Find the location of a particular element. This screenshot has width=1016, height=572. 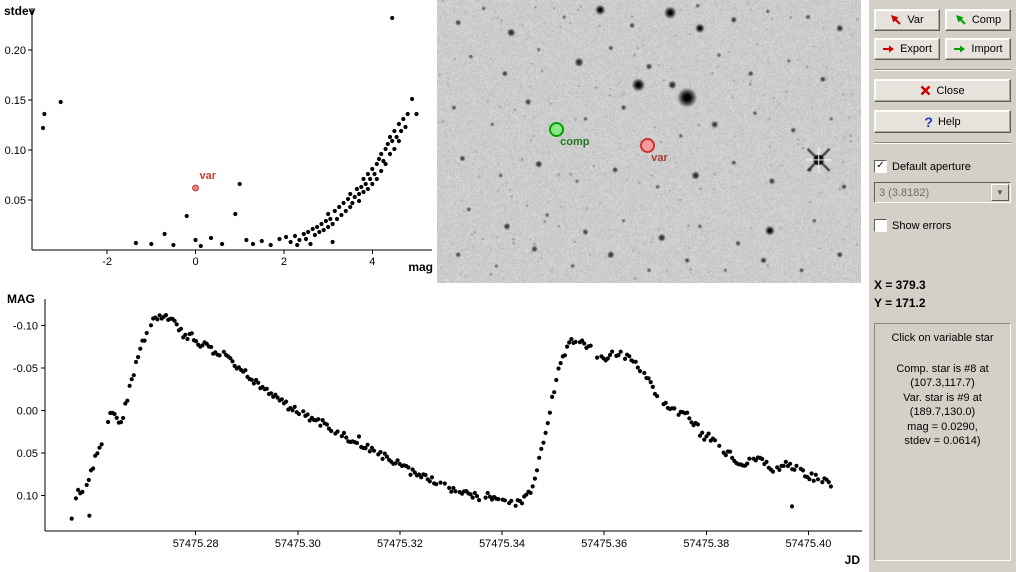

control-panel: Var Comp Export Import is located at coordinates (942, 286).